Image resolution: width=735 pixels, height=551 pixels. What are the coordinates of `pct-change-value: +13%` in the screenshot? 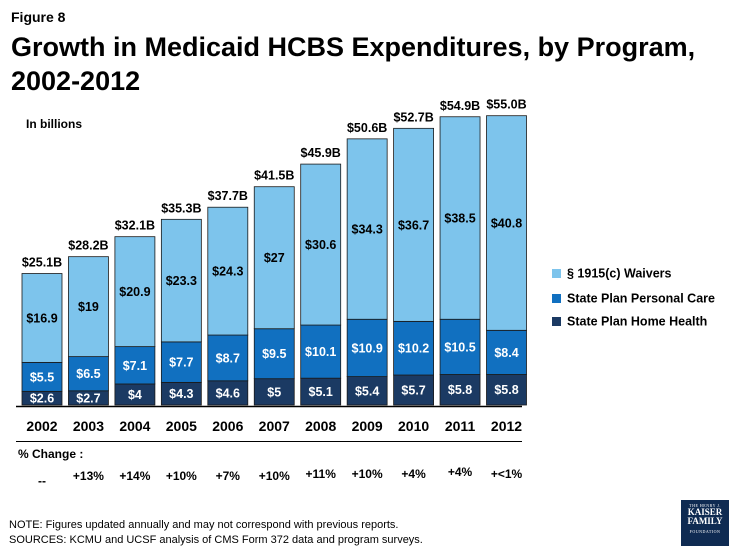 It's located at (88, 476).